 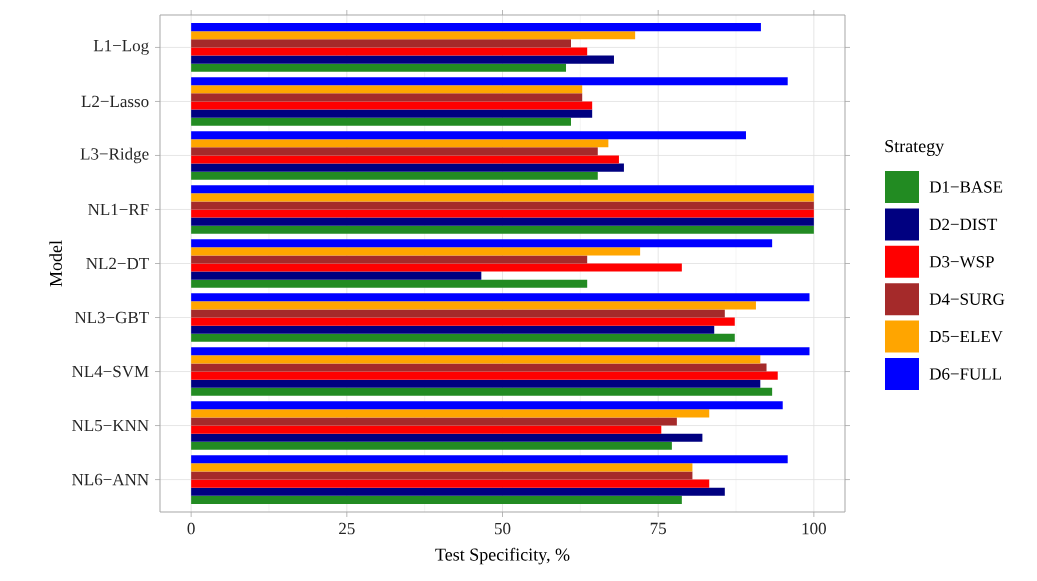 What do you see at coordinates (117, 263) in the screenshot?
I see `y-tick-label: NL2−DT` at bounding box center [117, 263].